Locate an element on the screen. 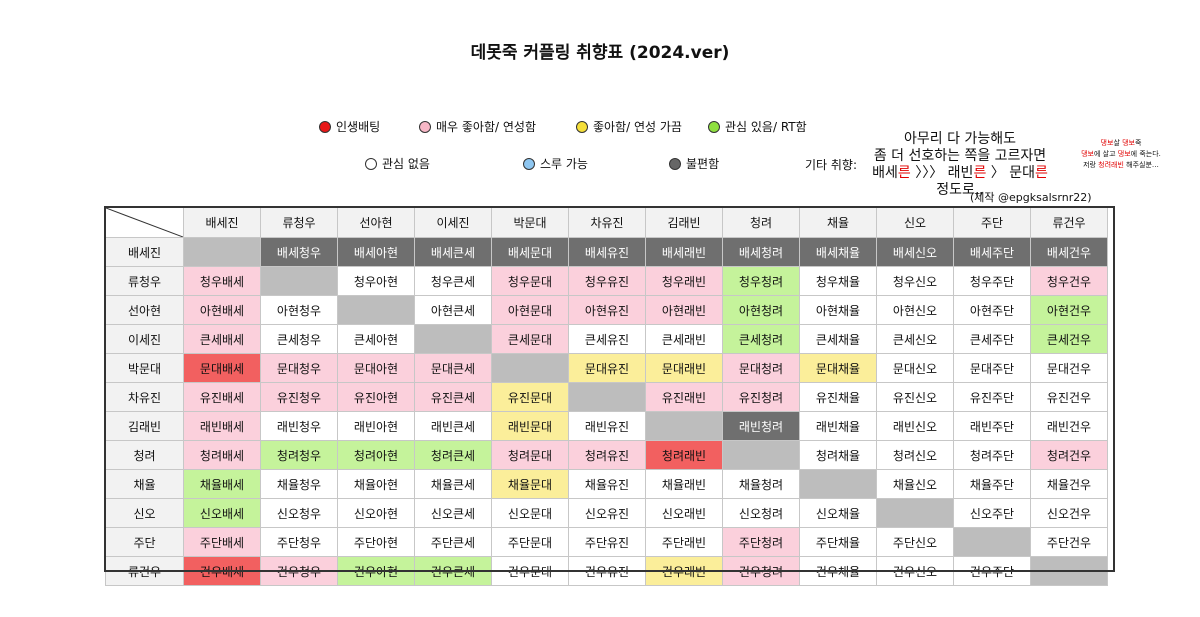 The image size is (1200, 617). pairing-cell: 채율건우 is located at coordinates (1069, 484).